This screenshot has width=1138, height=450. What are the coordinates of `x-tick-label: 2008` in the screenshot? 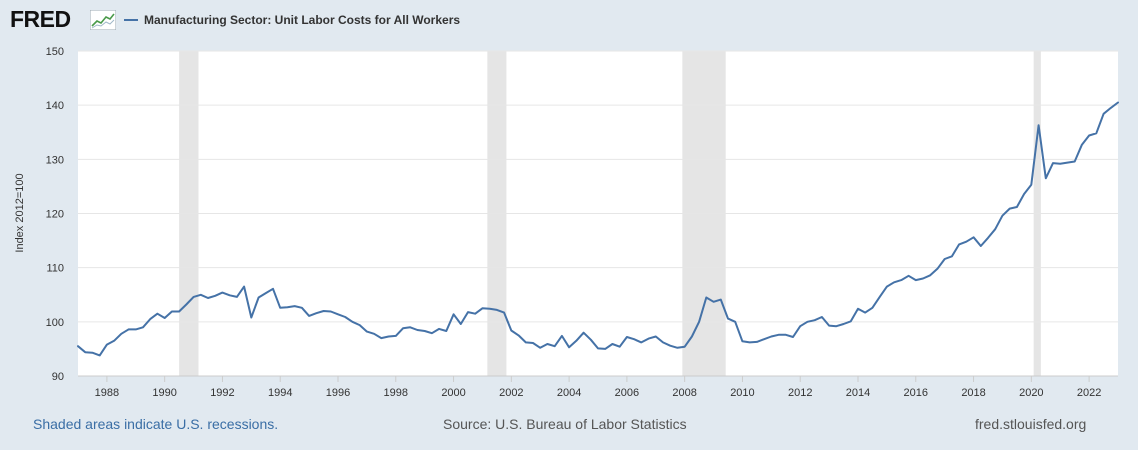 It's located at (684, 393).